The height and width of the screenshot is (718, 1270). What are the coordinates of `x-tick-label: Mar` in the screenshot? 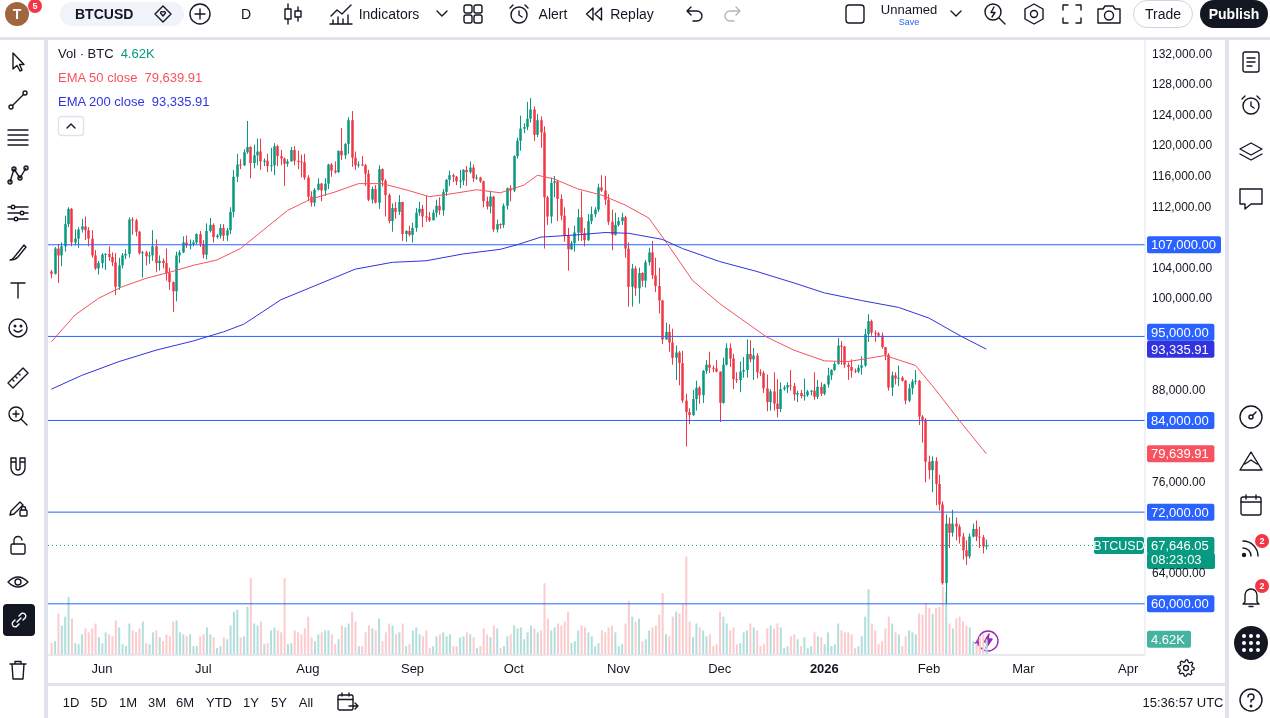 It's located at (1024, 668).